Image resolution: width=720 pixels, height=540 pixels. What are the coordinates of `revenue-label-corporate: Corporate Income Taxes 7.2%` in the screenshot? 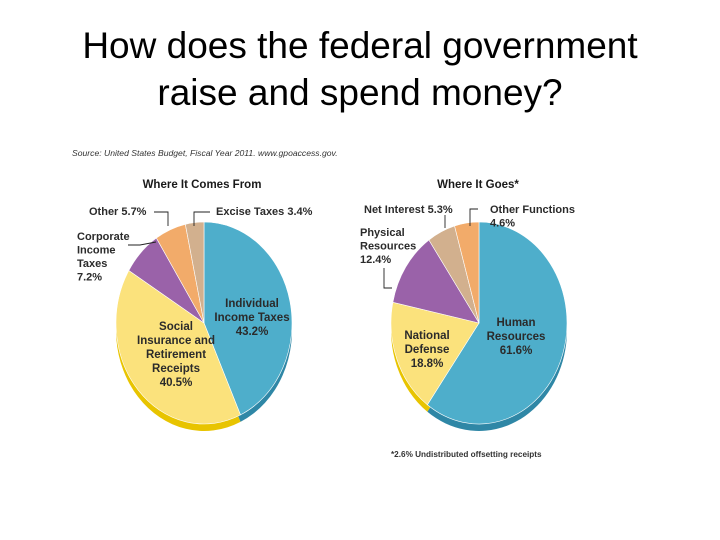 It's located at (103, 257).